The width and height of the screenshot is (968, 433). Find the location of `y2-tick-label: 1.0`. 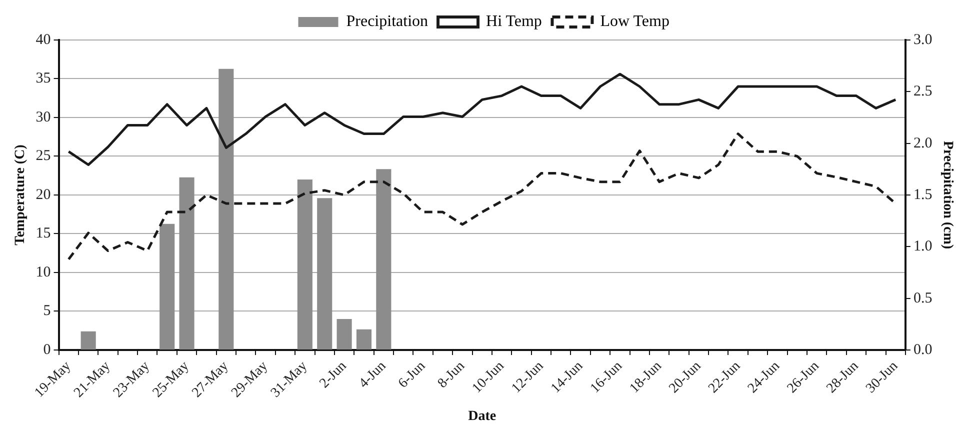

y2-tick-label: 1.0 is located at coordinates (922, 246).